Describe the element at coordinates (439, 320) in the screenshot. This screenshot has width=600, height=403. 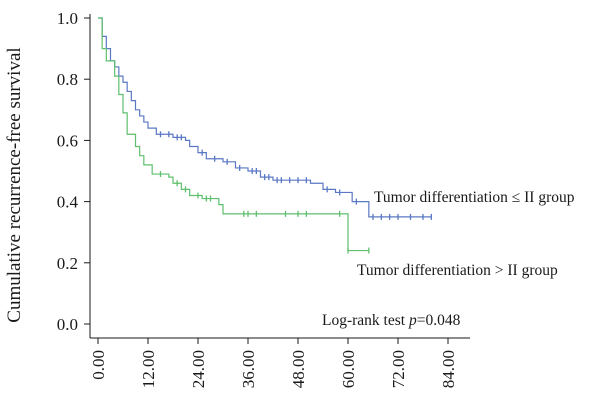
I see `p-value: =0.048` at that location.